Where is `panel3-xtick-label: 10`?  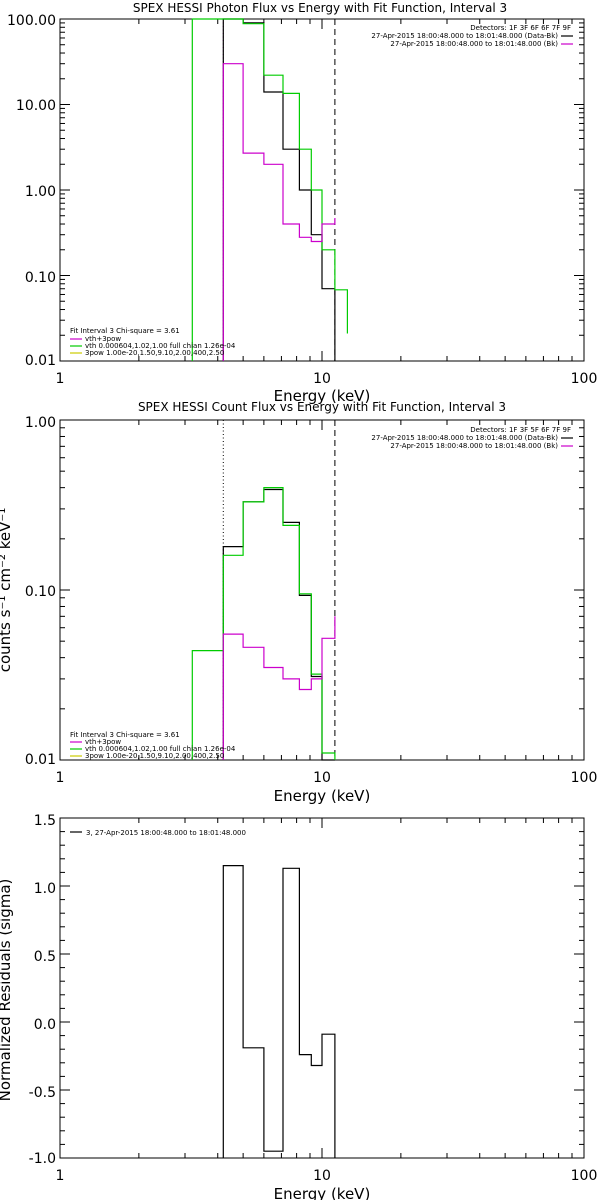
panel3-xtick-label: 10 is located at coordinates (322, 1176).